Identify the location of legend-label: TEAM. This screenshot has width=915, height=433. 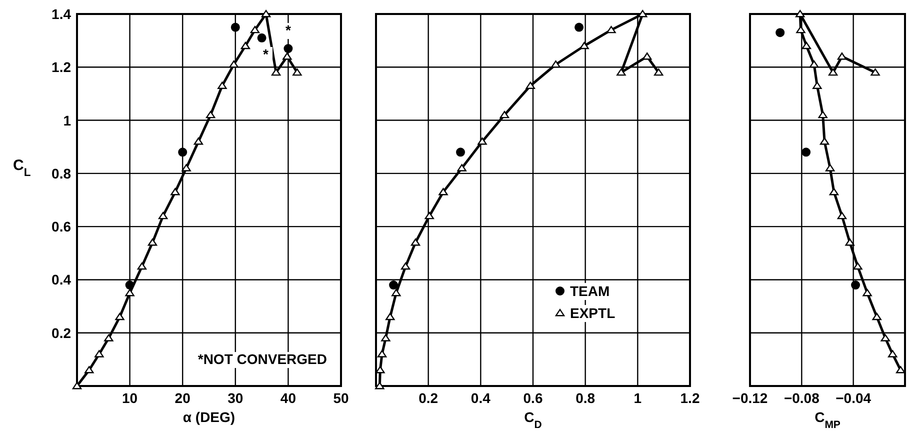
(590, 291).